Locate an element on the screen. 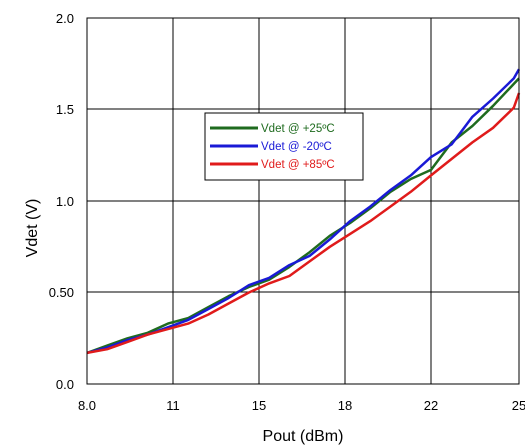  y-tick-label: 2.0 is located at coordinates (65, 18).